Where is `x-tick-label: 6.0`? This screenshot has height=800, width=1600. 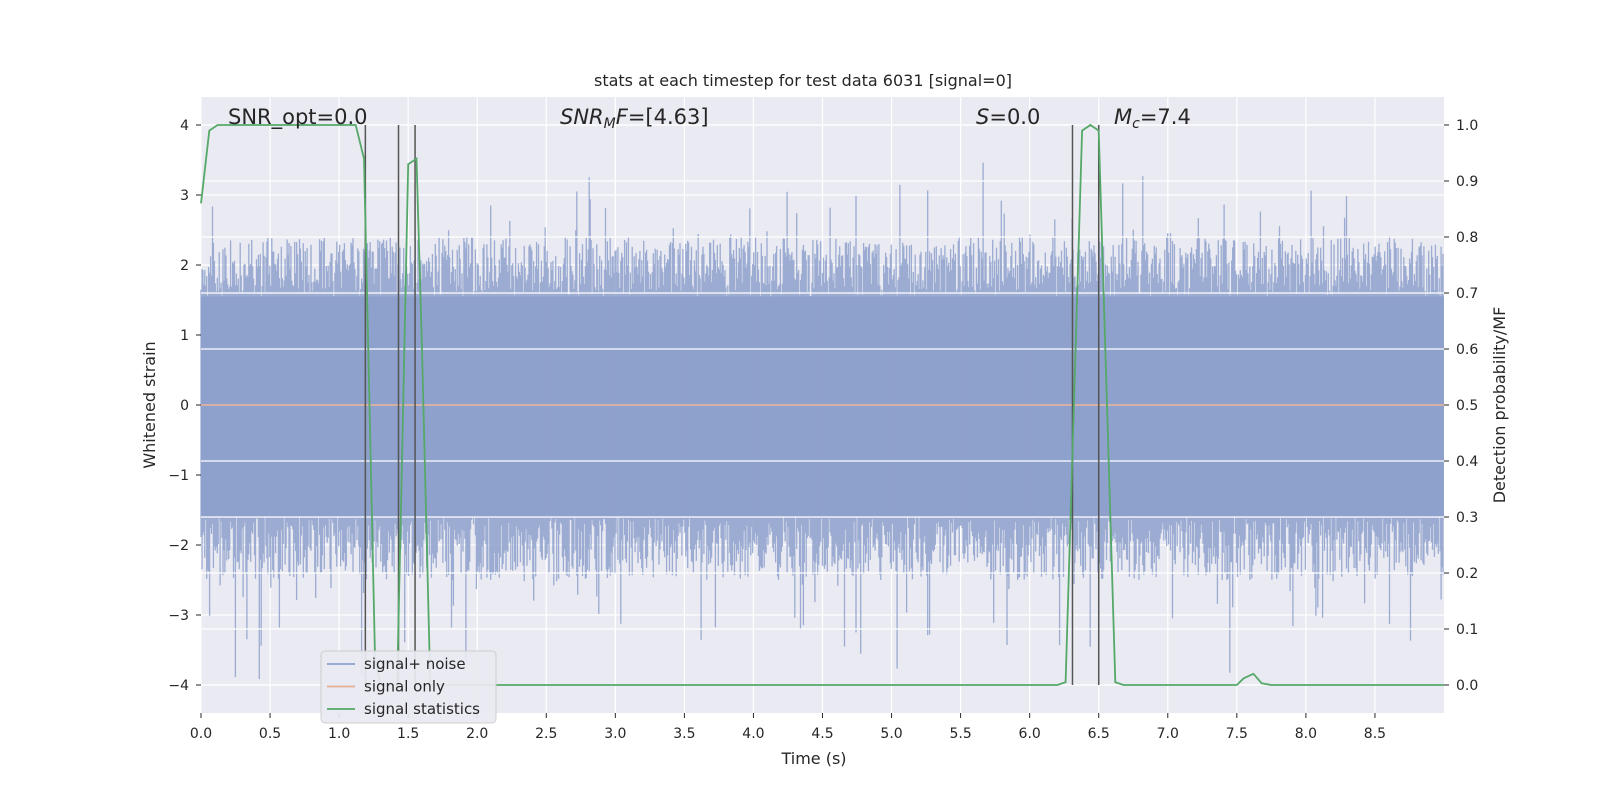
x-tick-label: 6.0 is located at coordinates (1030, 734).